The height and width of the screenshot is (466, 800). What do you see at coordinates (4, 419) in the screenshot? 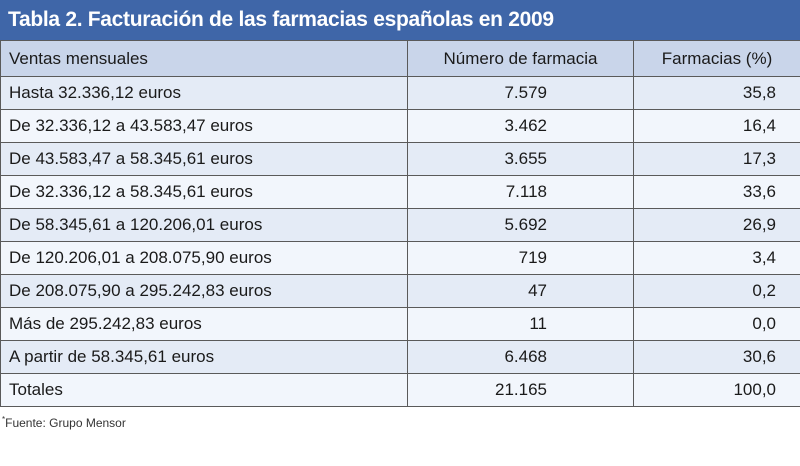
I see `footnote-marker: *` at bounding box center [4, 419].